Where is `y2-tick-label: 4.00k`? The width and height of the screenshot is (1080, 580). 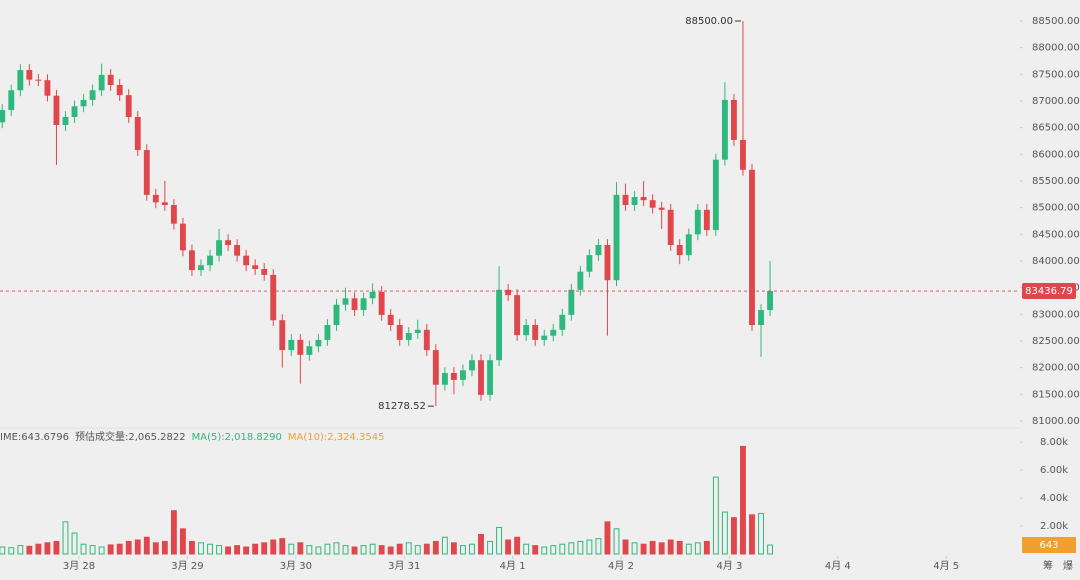
y2-tick-label: 4.00k is located at coordinates (1054, 498).